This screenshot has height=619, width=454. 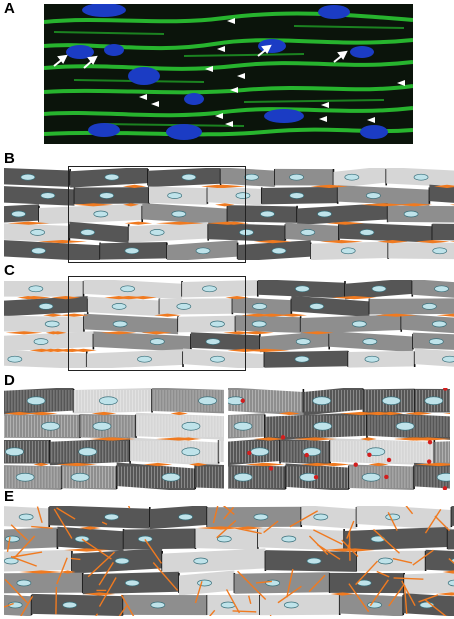 What do you see at coordinates (229, 214) in the screenshot?
I see `tissue-schematic-b-svg` at bounding box center [229, 214].